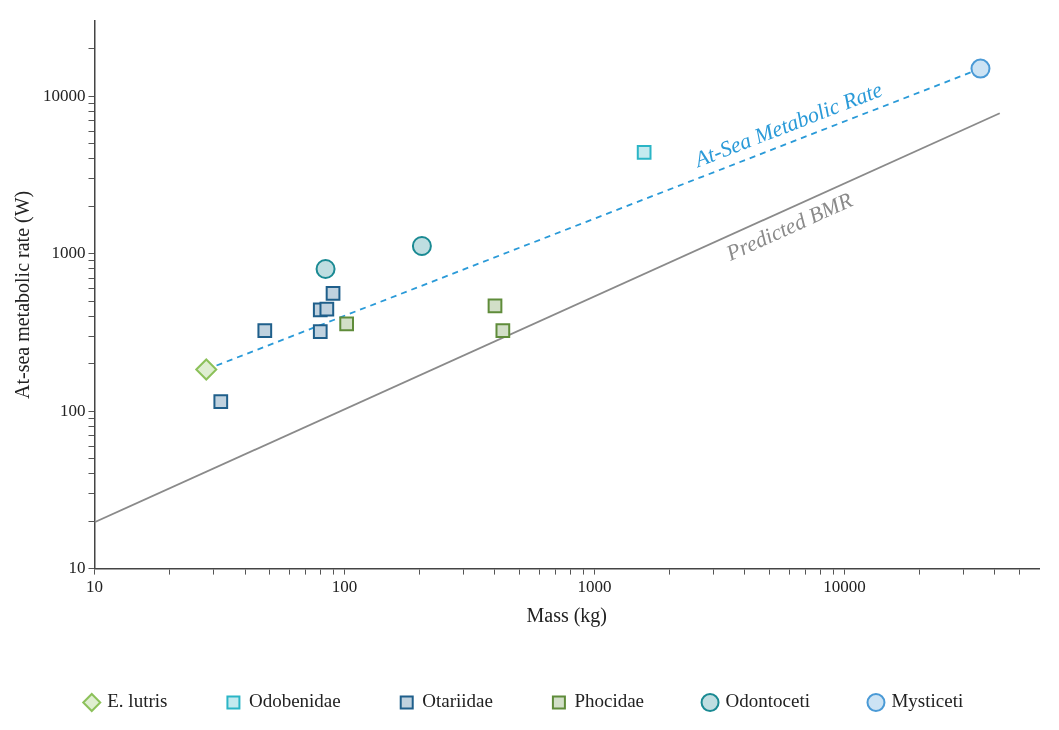 Image resolution: width=1059 pixels, height=730 pixels. Describe the element at coordinates (767, 701) in the screenshot. I see `legend-label: Odontoceti` at that location.